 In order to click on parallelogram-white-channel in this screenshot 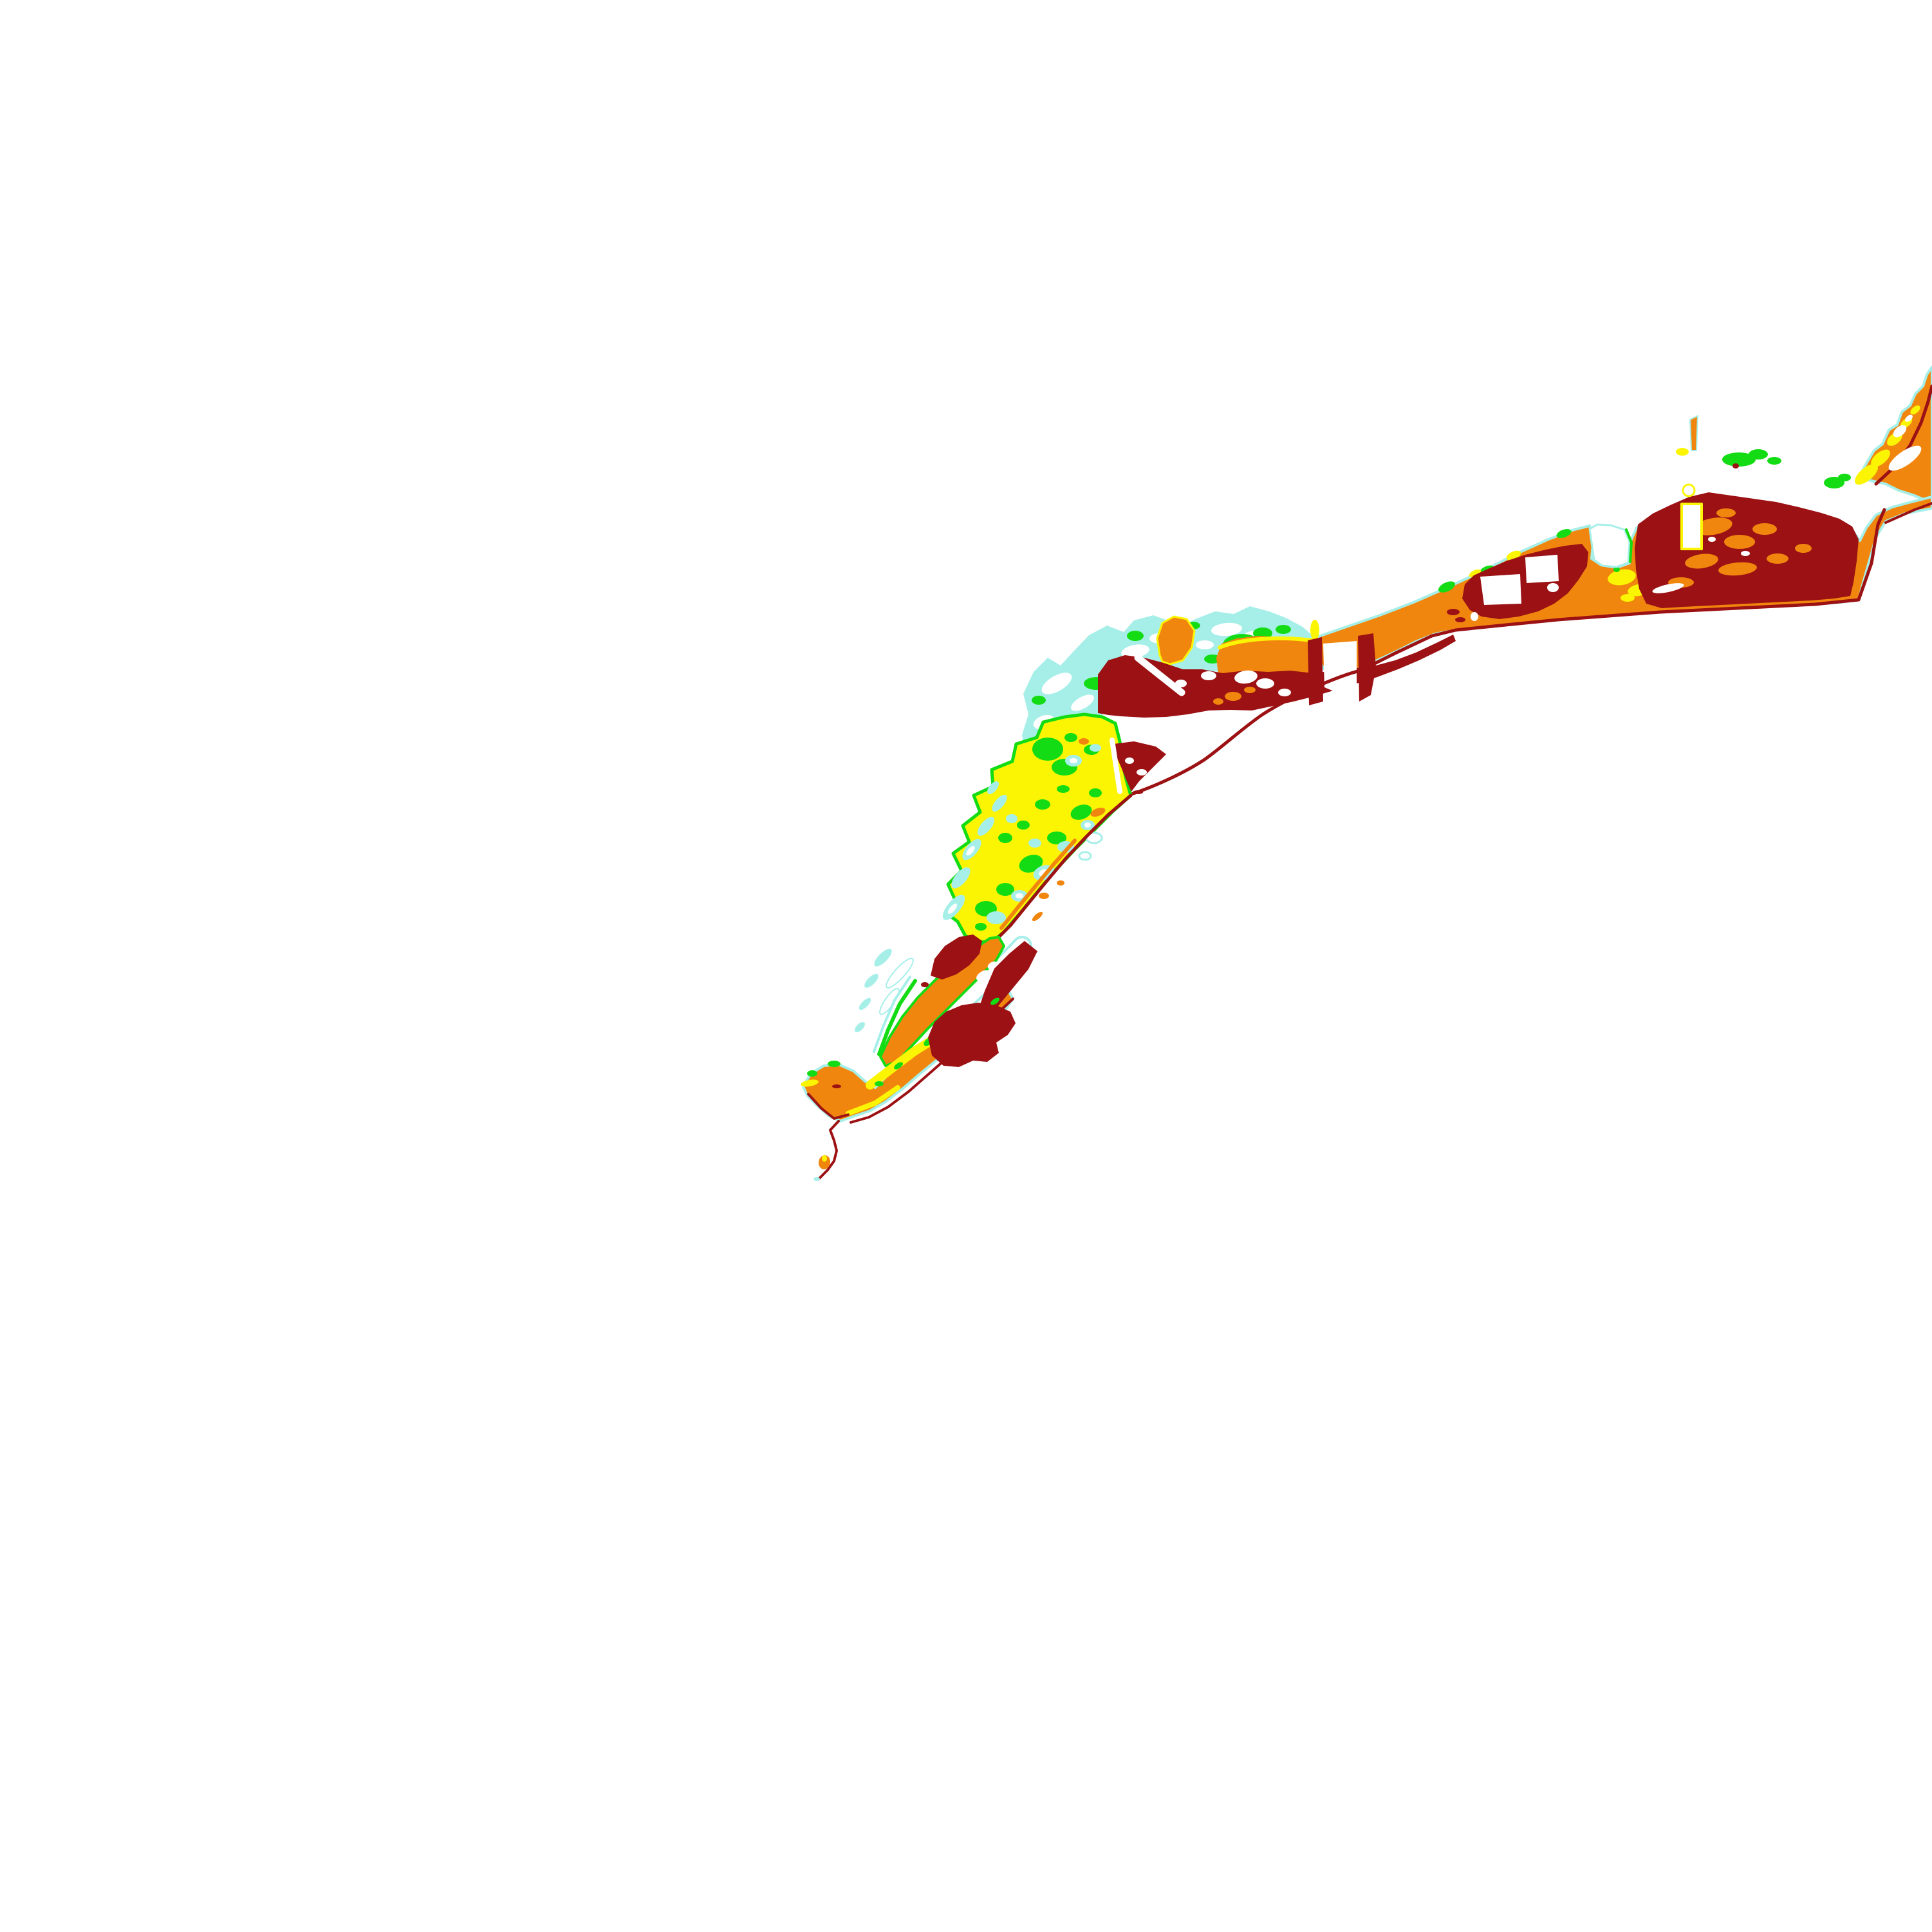, I will do `click(1159, 675)`.